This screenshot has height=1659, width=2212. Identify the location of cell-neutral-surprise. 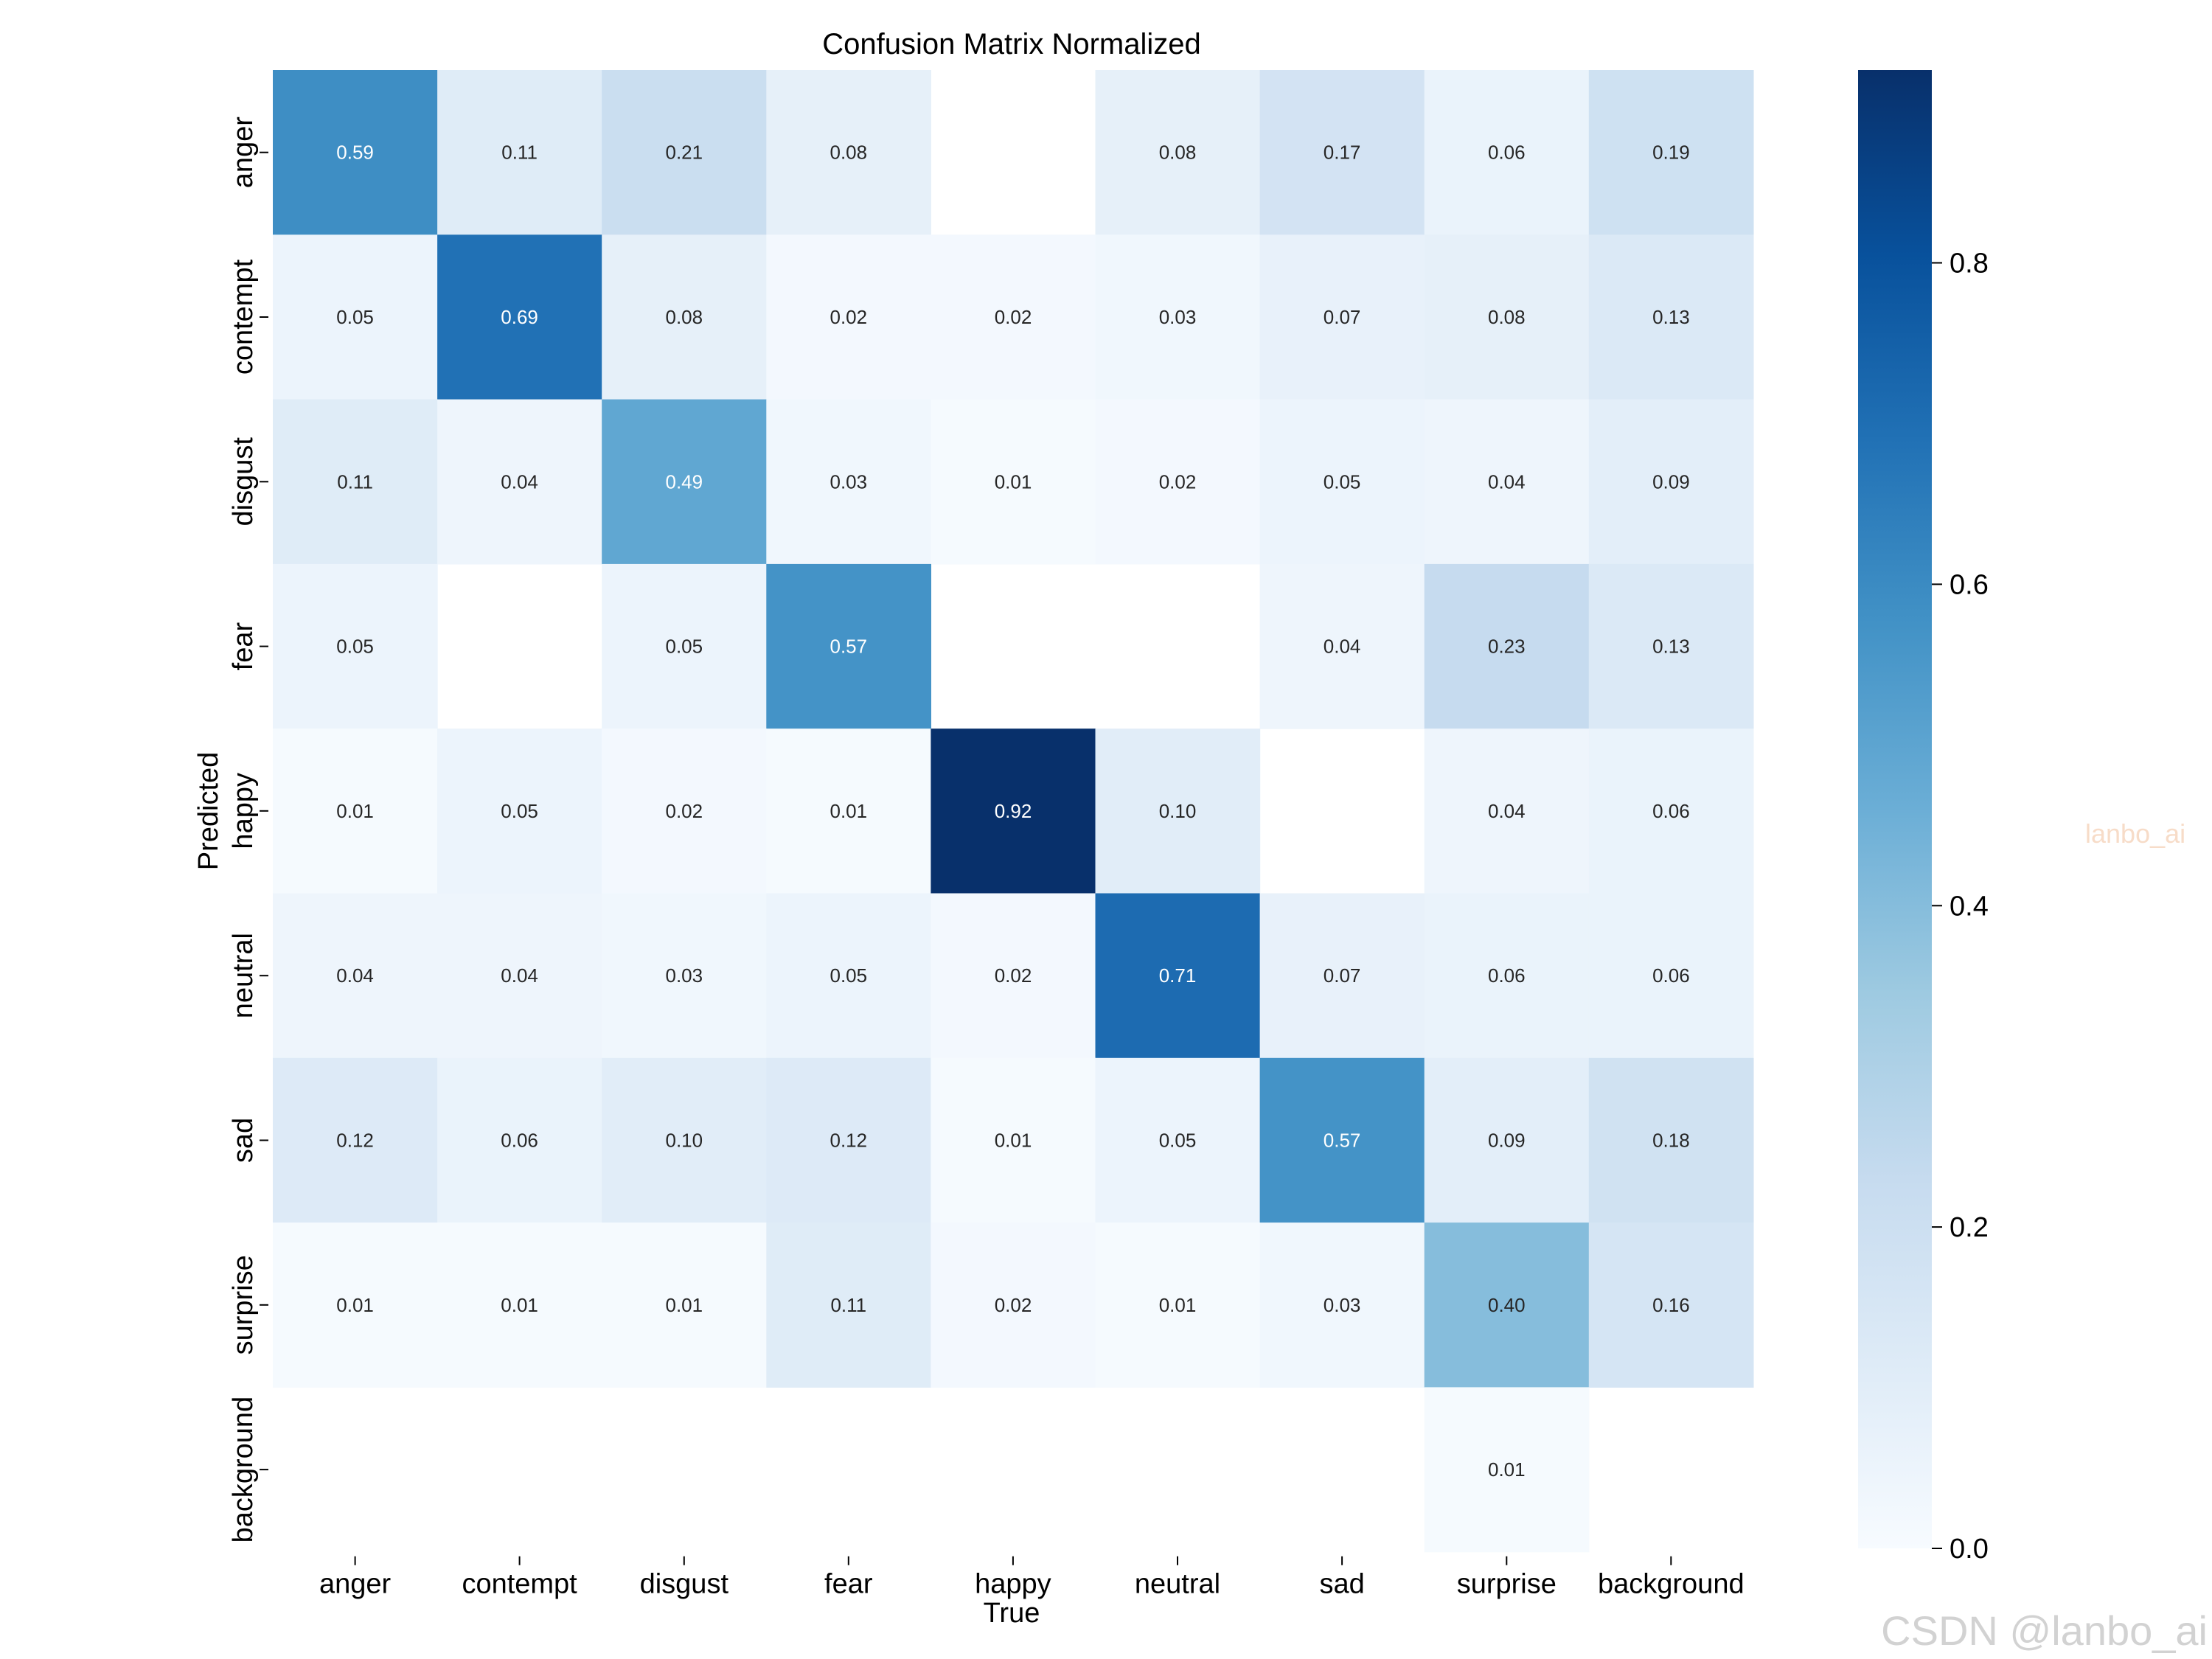
(1507, 976).